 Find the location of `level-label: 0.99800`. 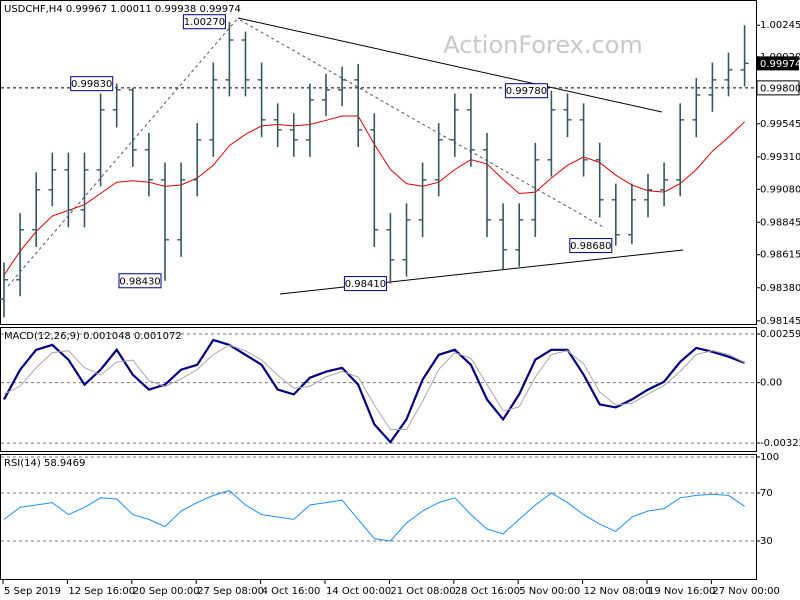

level-label: 0.99800 is located at coordinates (780, 88).